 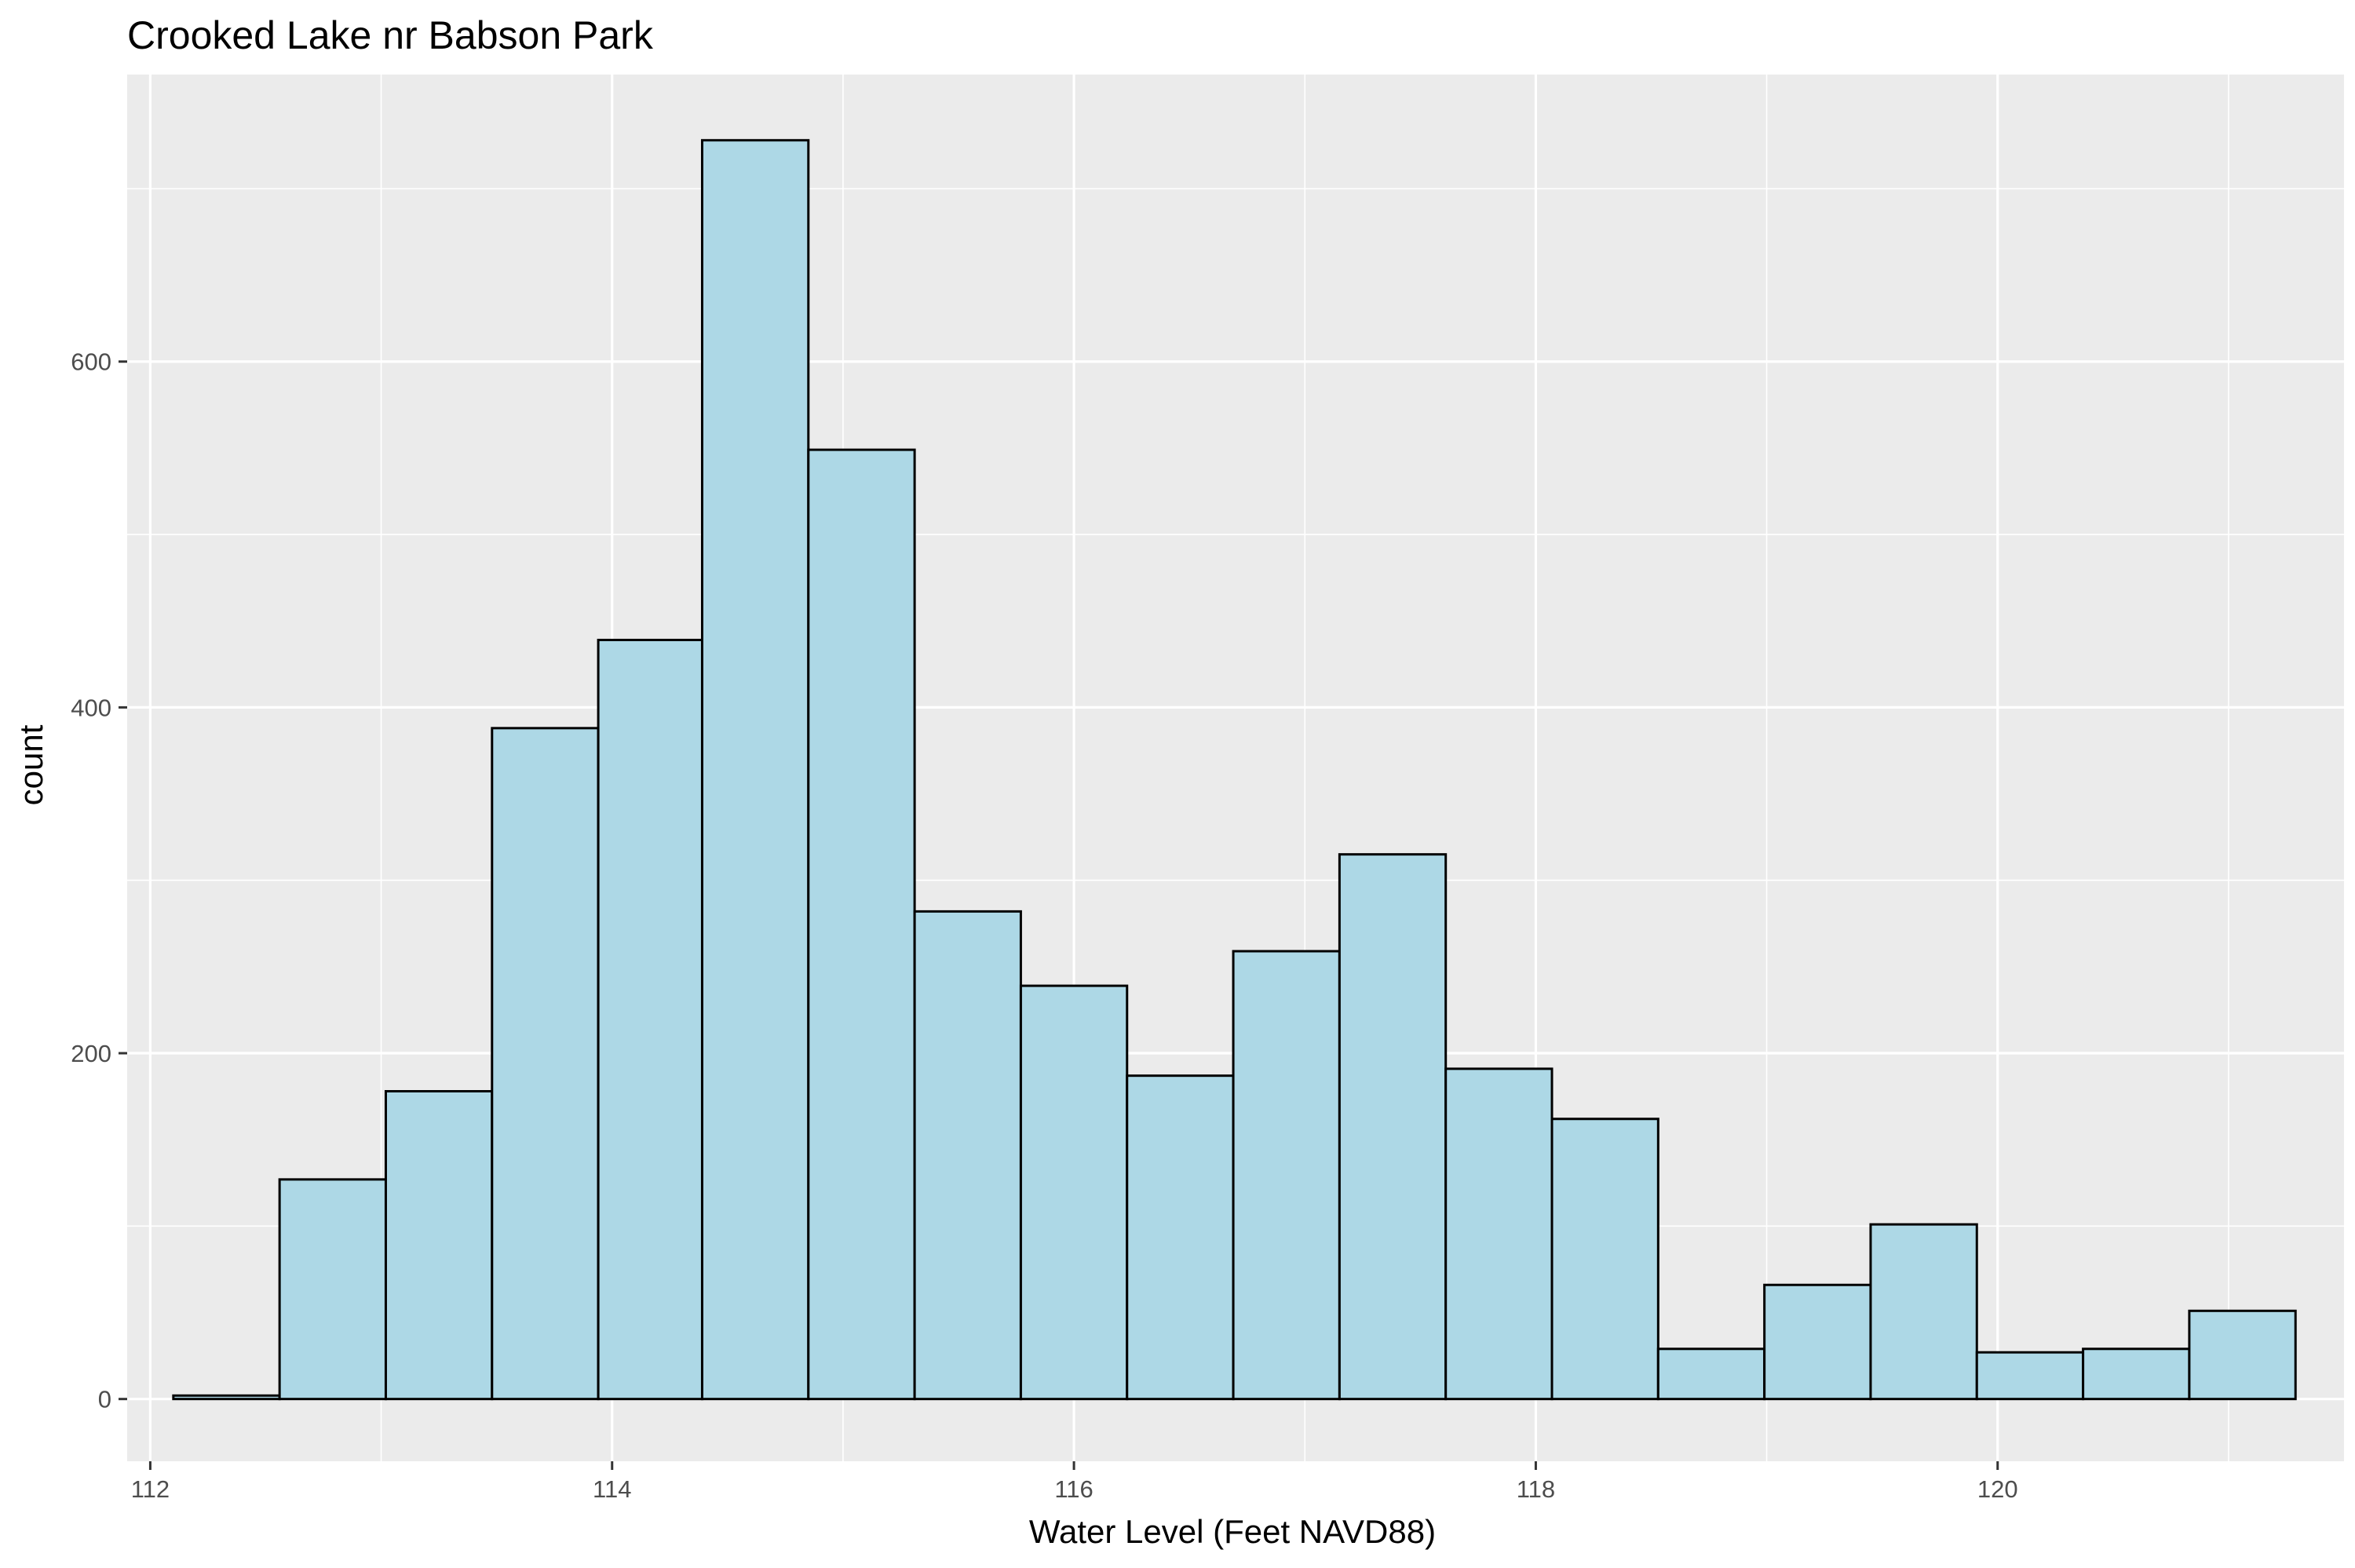 What do you see at coordinates (91, 362) in the screenshot?
I see `y-tick-label: 600` at bounding box center [91, 362].